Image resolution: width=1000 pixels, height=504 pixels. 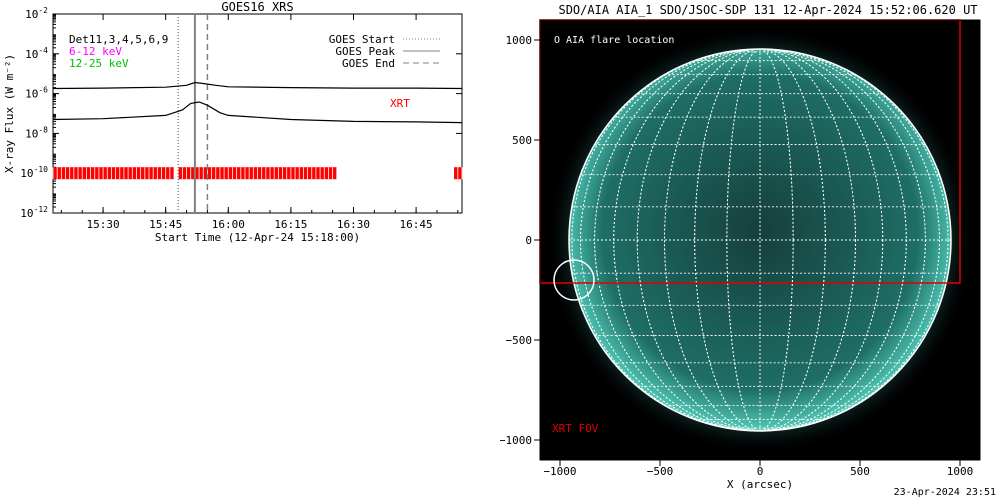 I want to click on goes-x-tick-label: 16:00, so click(x=228, y=224).